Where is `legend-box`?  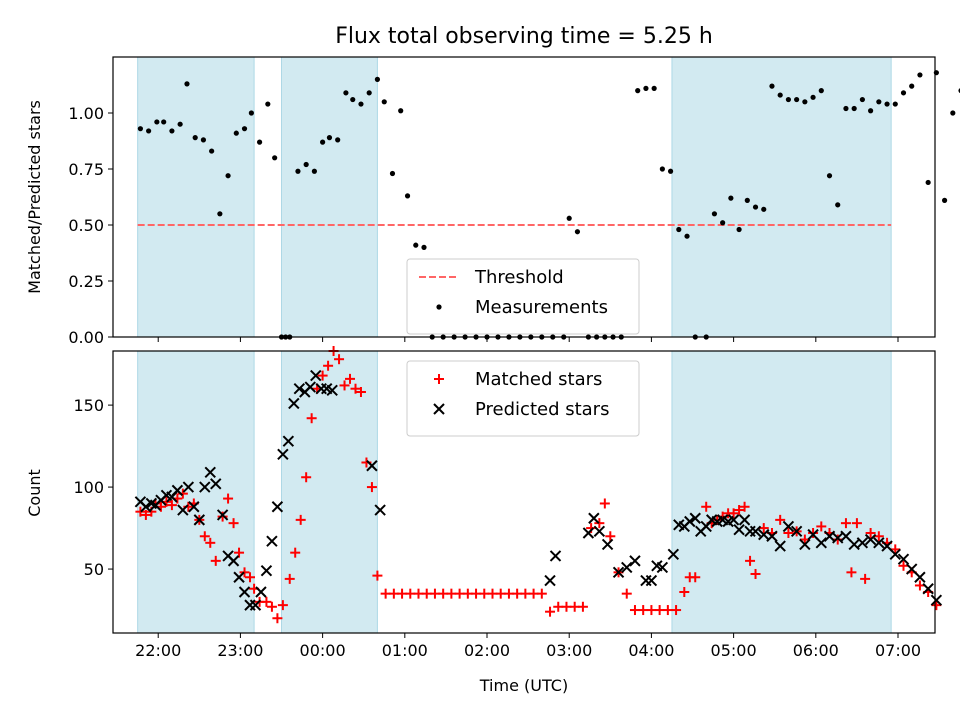
legend-box is located at coordinates (523, 398).